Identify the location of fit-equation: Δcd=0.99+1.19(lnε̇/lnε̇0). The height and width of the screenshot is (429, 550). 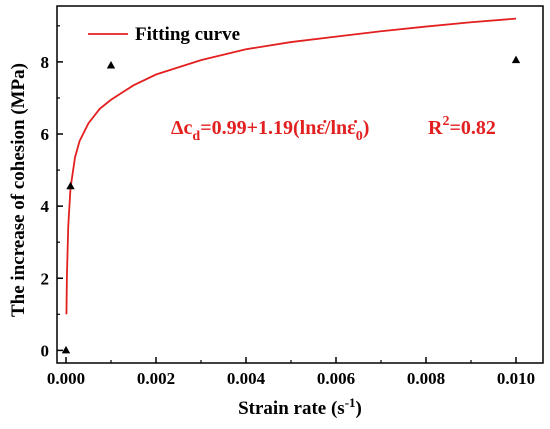
(270, 130).